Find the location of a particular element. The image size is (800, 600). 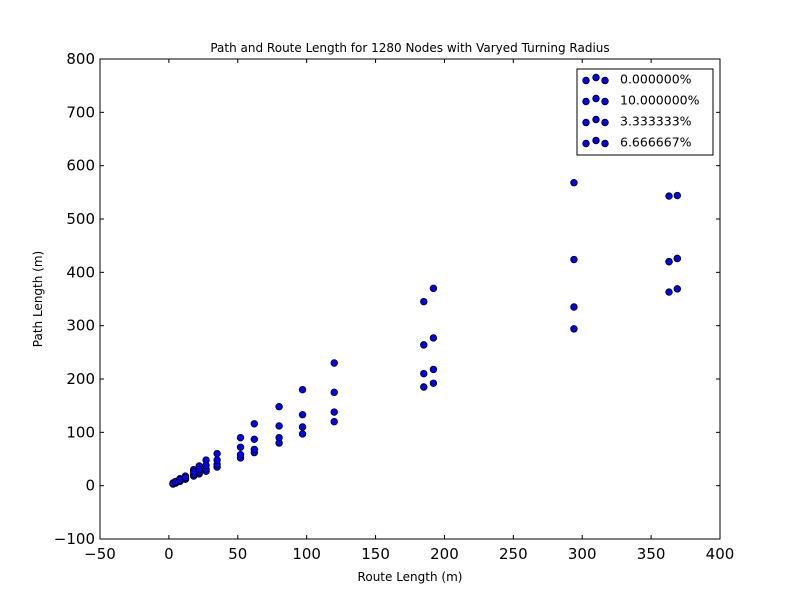

x-tick-label: 100 is located at coordinates (306, 554).